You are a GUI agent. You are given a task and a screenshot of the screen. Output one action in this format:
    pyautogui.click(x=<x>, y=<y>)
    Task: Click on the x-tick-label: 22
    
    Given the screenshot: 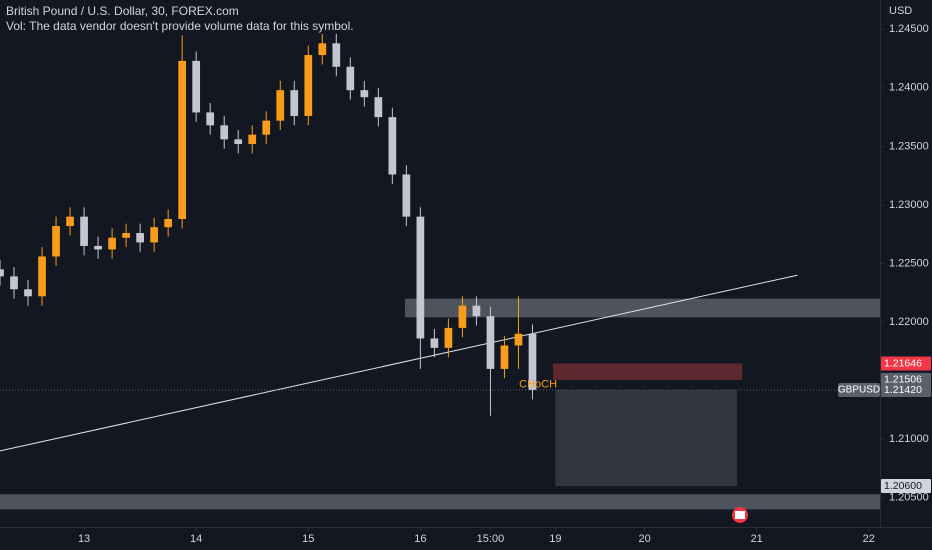 What is the action you would take?
    pyautogui.click(x=869, y=539)
    